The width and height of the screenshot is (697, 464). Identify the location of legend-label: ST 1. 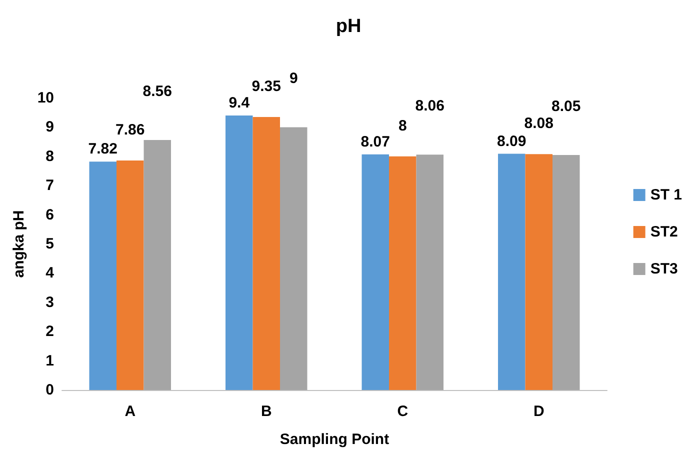
(666, 195).